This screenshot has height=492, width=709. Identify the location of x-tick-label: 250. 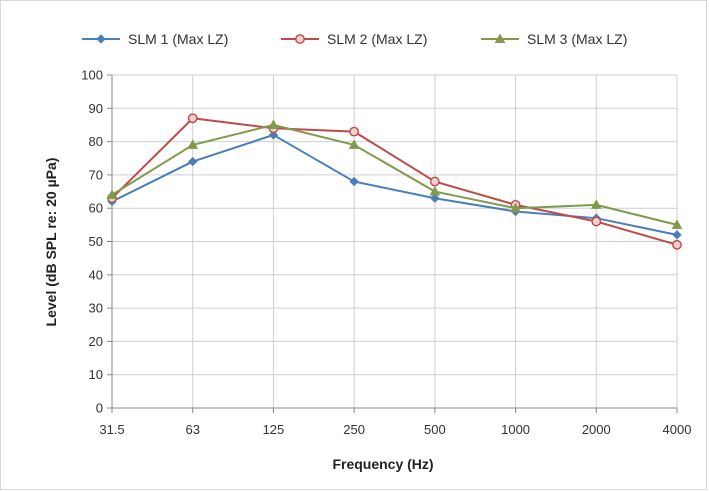
(354, 429).